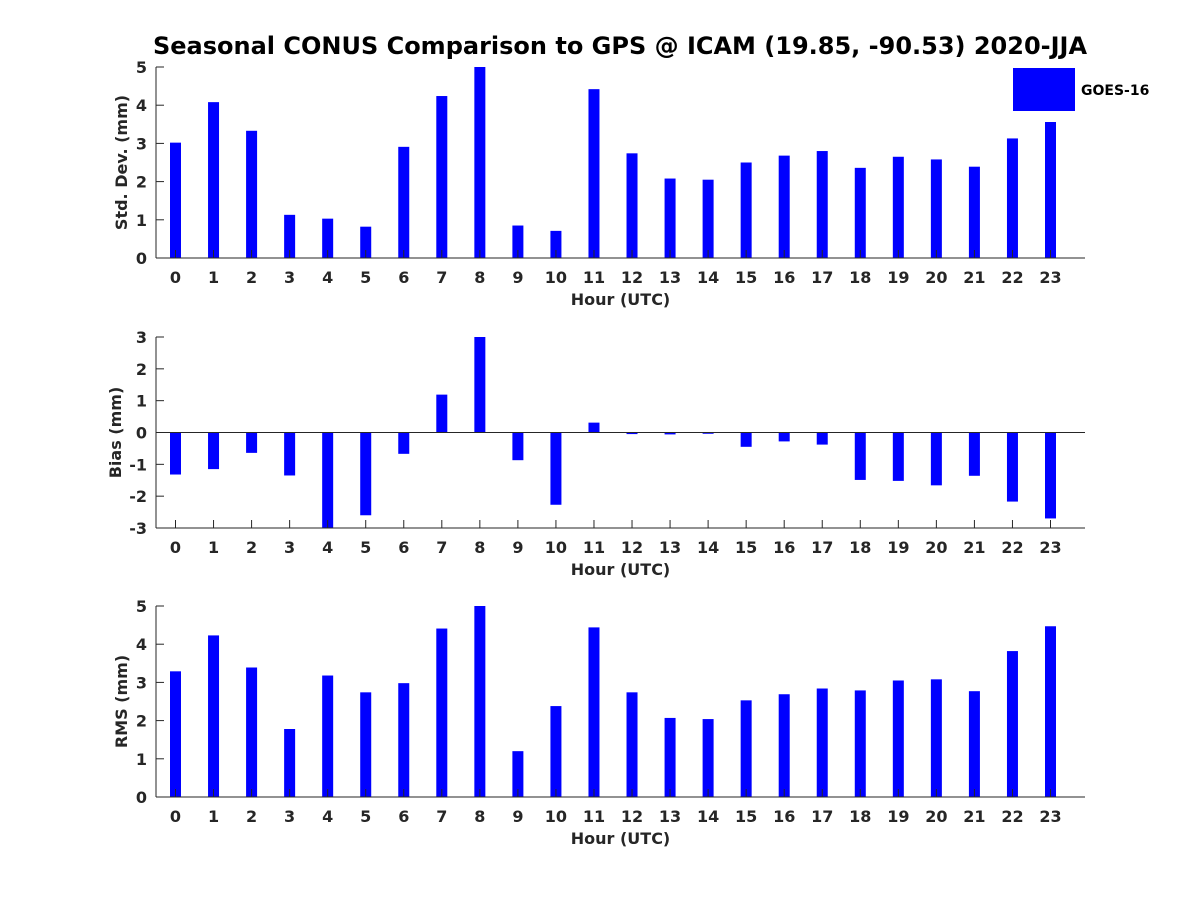  I want to click on x-tick-label-std-dev: 0, so click(175, 277).